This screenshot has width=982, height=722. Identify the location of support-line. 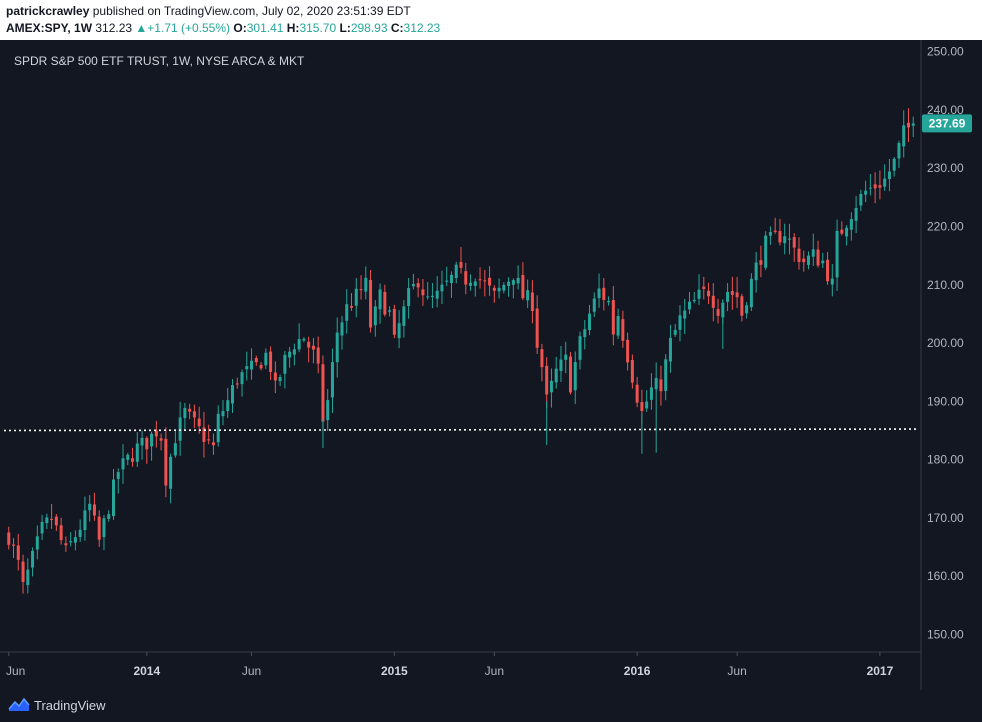
(461, 430).